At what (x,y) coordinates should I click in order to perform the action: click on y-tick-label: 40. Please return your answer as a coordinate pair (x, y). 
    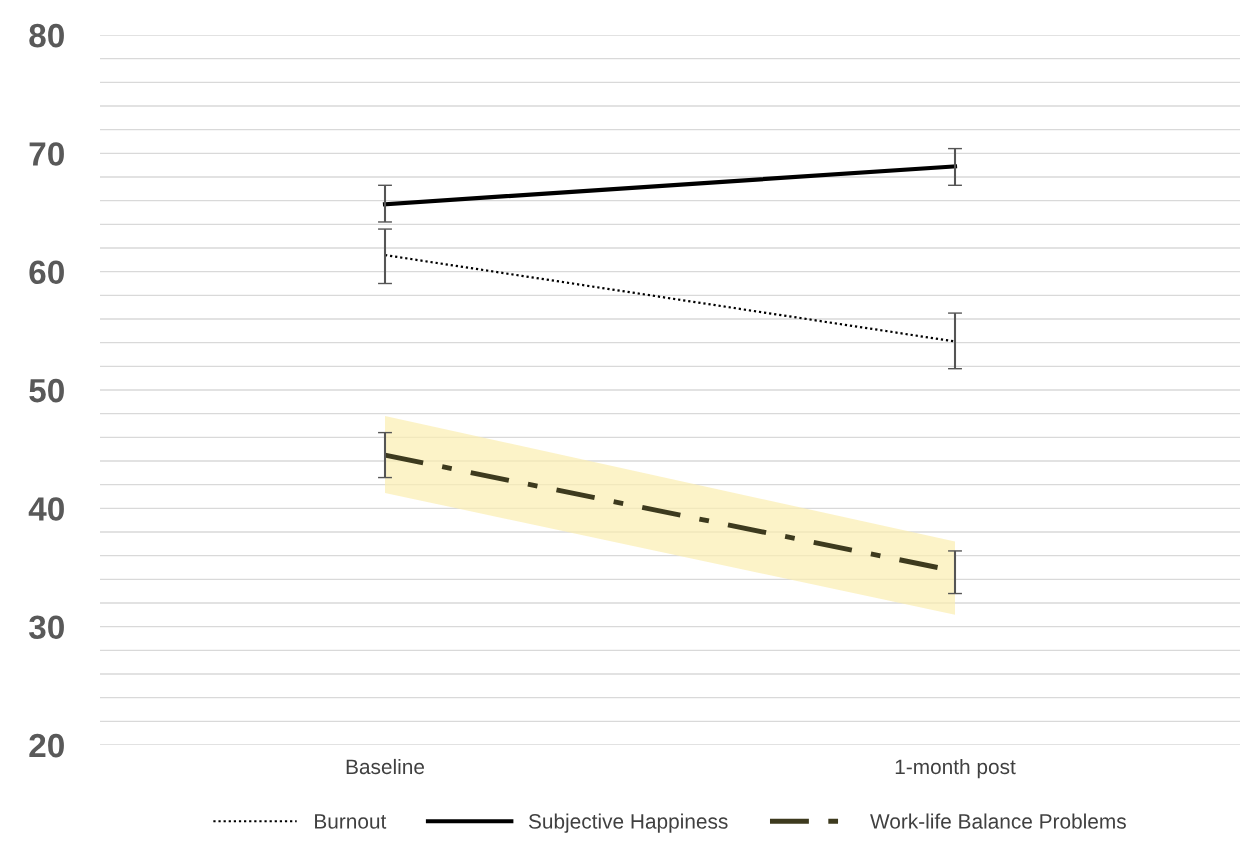
    Looking at the image, I should click on (46, 509).